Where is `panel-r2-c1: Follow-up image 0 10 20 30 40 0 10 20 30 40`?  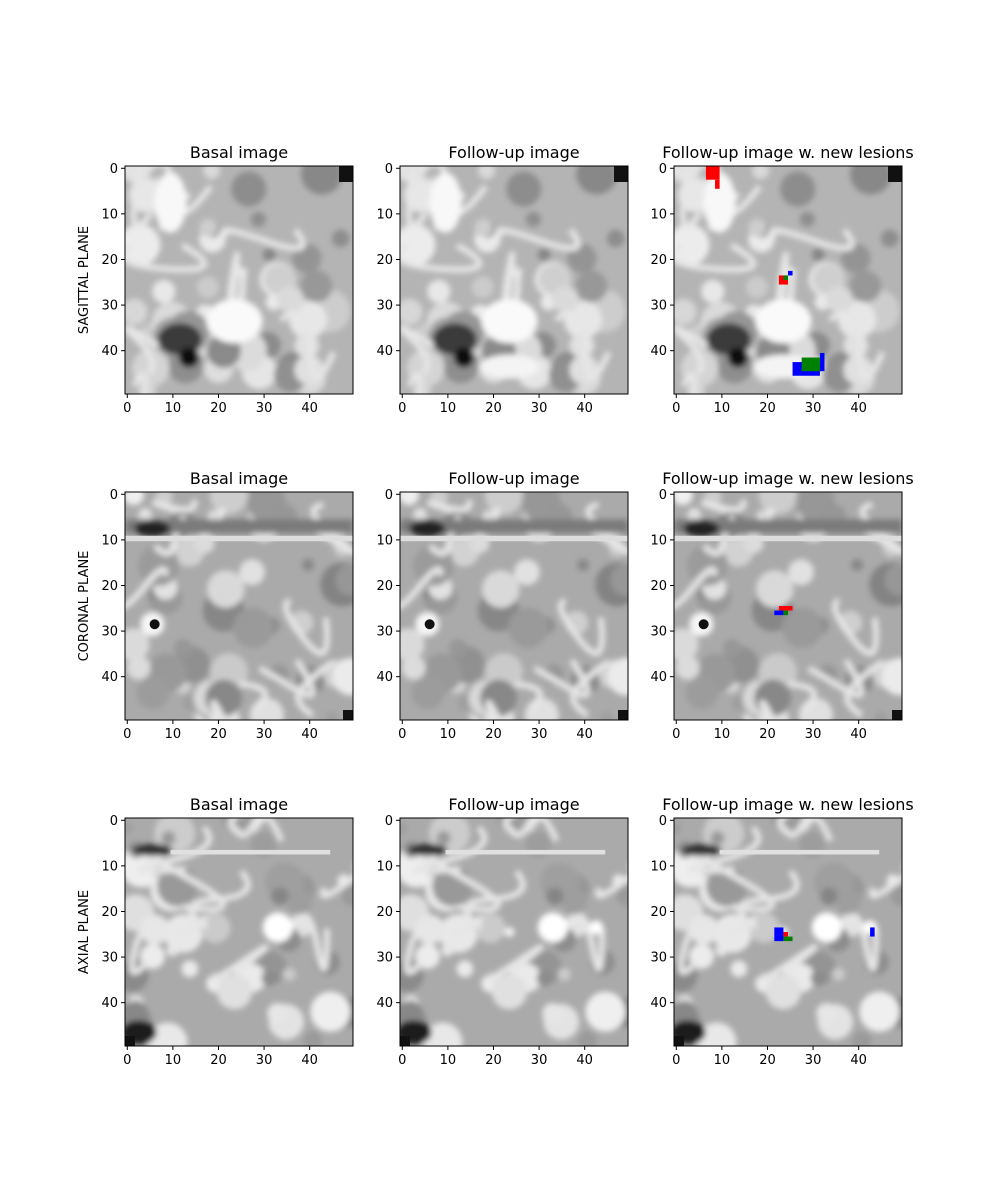
panel-r2-c1: Follow-up image 0 10 20 30 40 0 10 20 30 40 is located at coordinates (502, 931).